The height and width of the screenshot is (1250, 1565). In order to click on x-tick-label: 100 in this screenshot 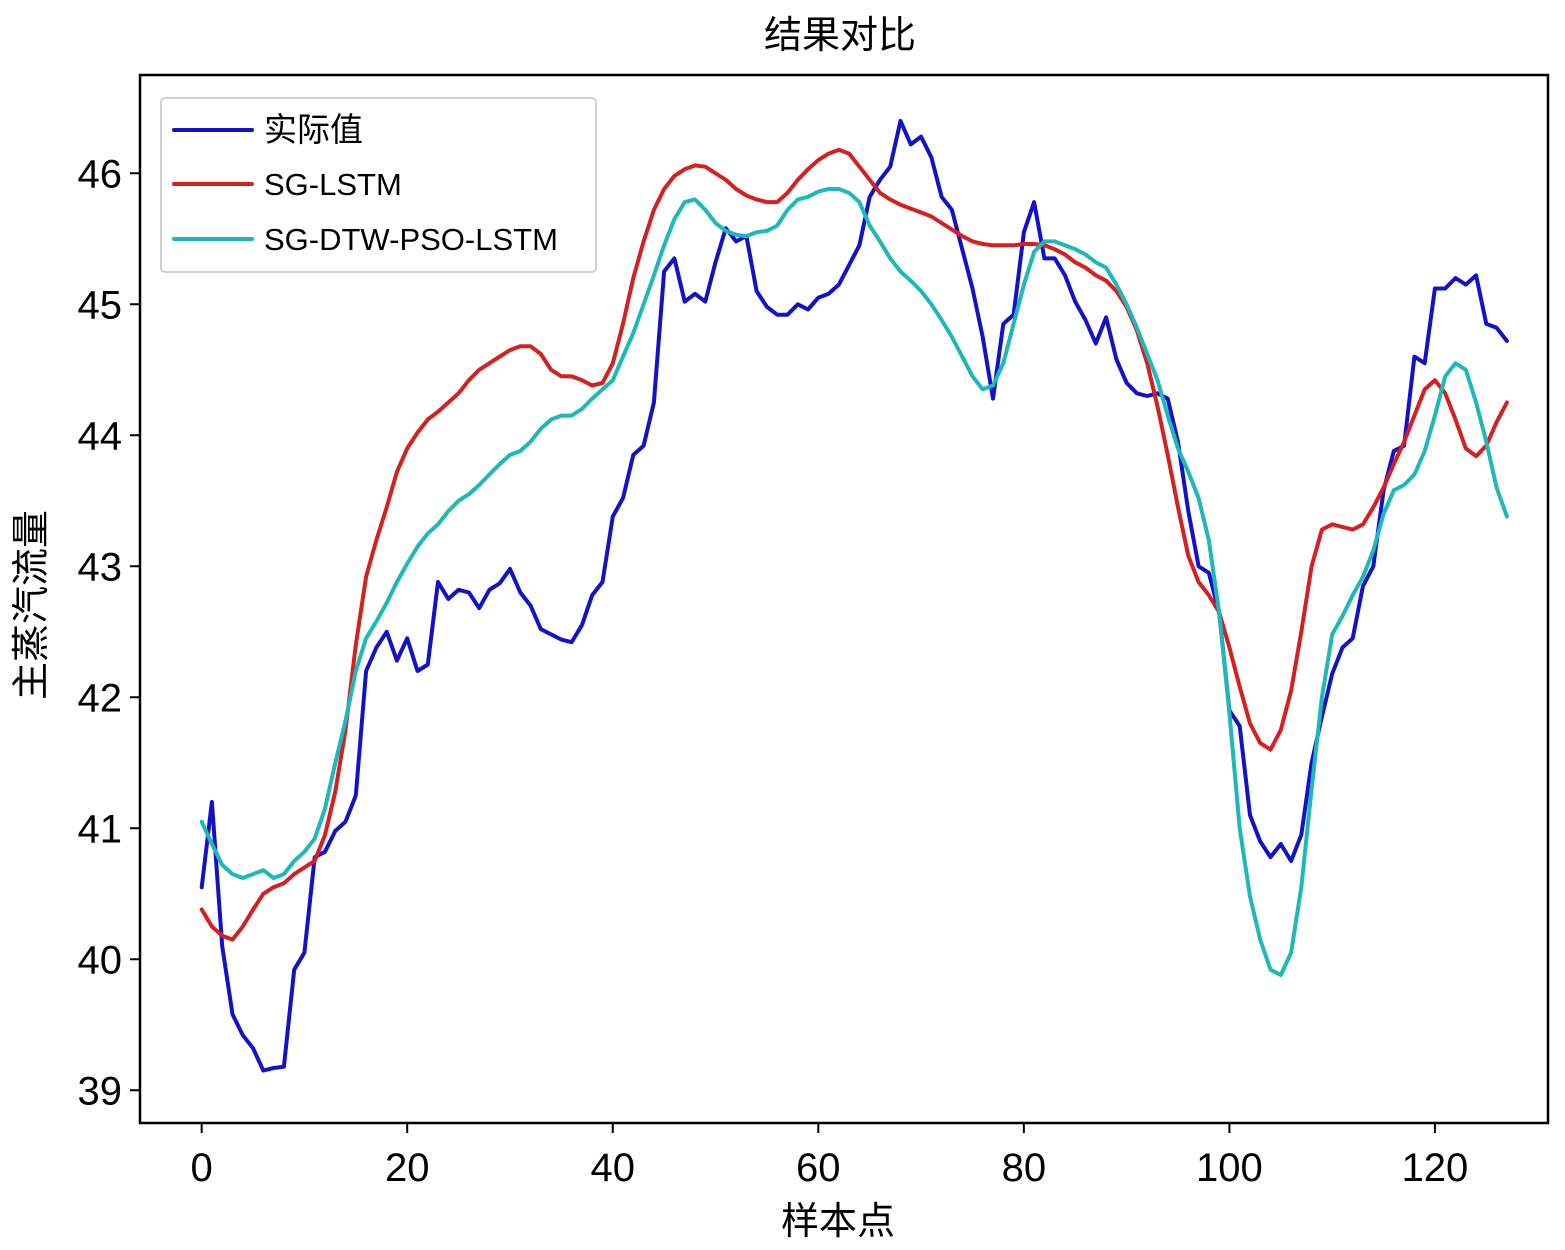, I will do `click(1229, 1168)`.